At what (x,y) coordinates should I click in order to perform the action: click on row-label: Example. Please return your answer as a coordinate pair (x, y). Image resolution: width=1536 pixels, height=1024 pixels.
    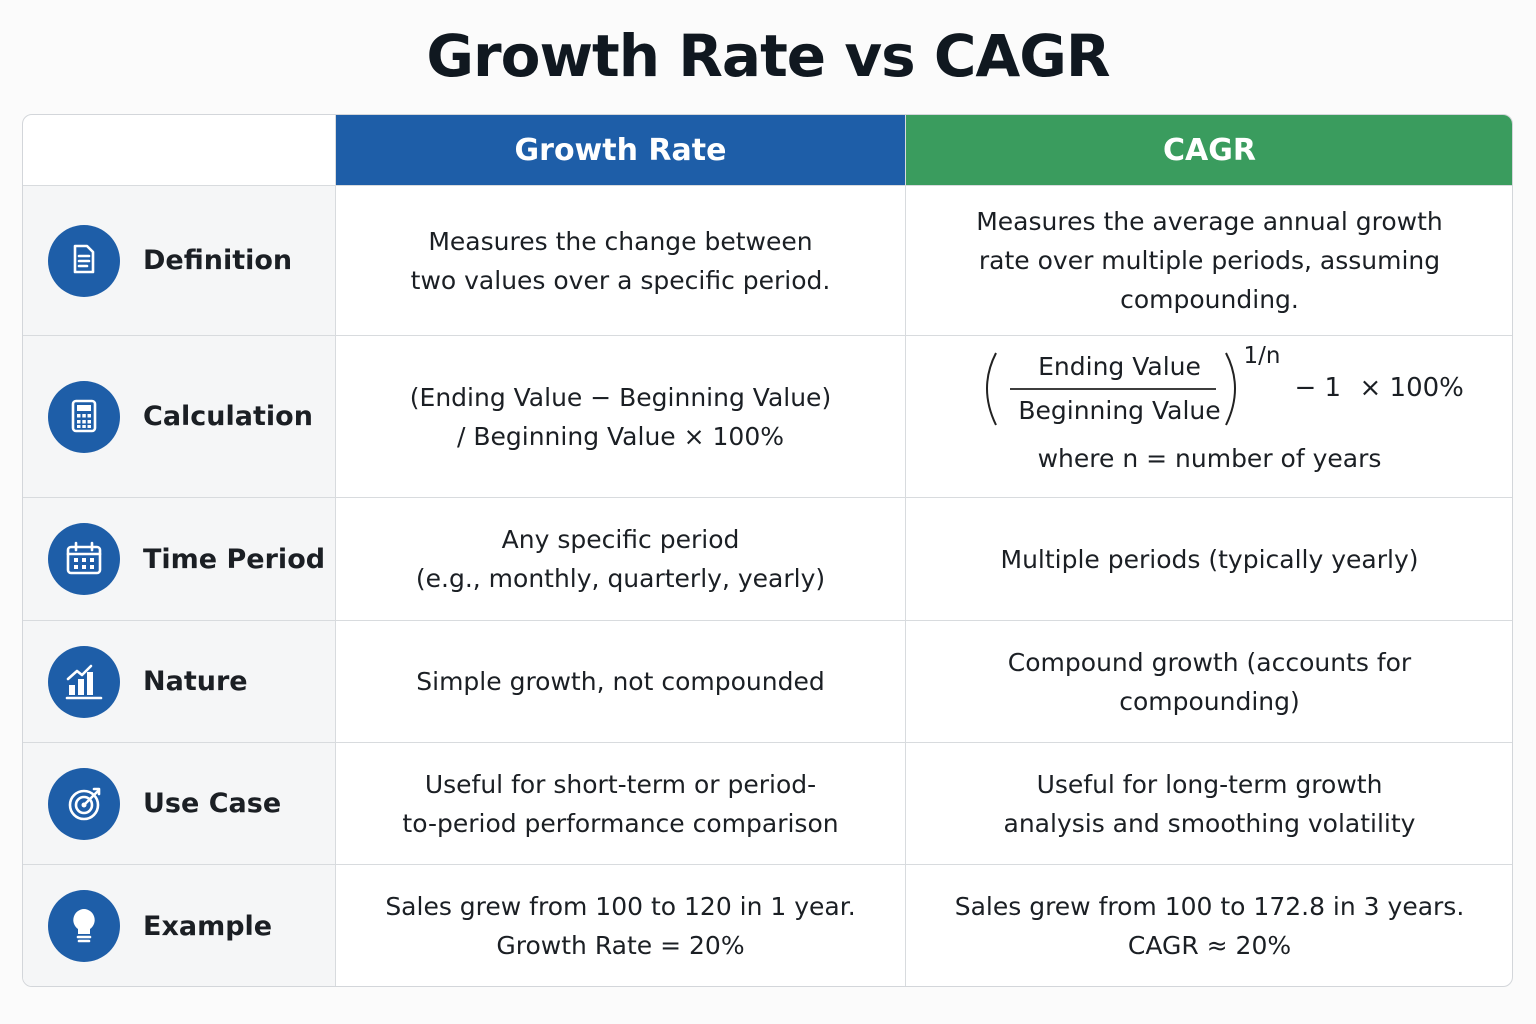
    Looking at the image, I should click on (208, 926).